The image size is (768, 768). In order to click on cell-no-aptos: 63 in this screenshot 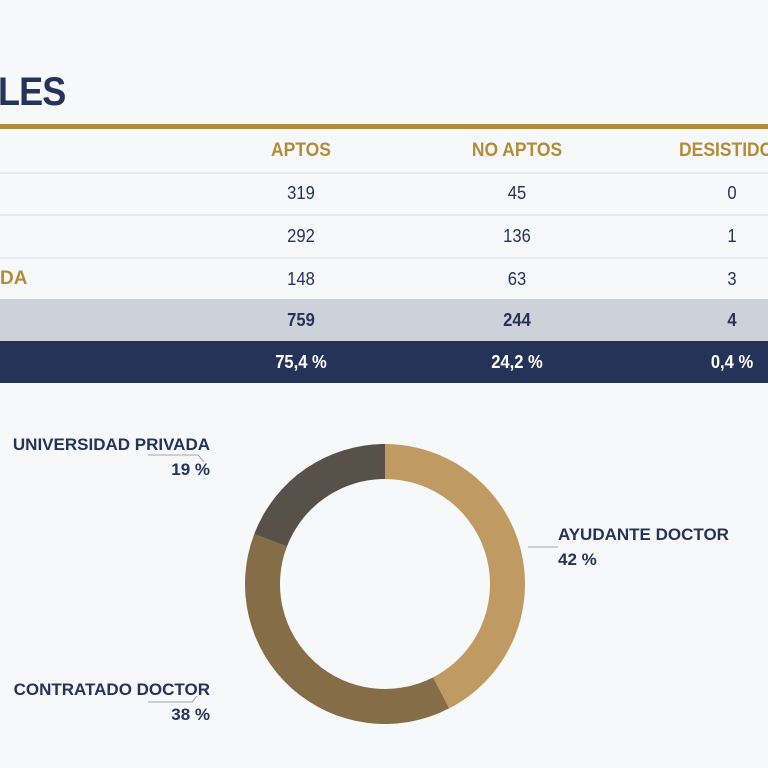, I will do `click(517, 279)`.